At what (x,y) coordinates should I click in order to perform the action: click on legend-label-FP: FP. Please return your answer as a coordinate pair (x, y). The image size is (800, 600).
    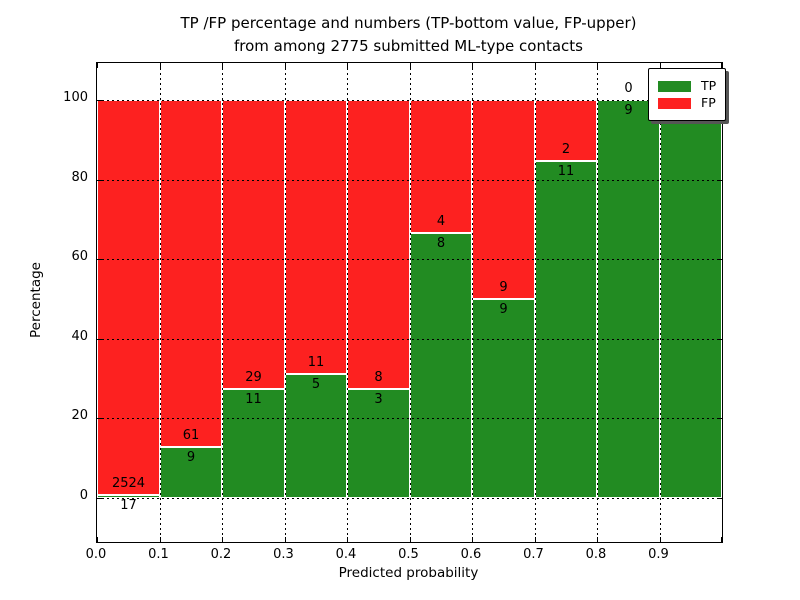
    Looking at the image, I should click on (708, 102).